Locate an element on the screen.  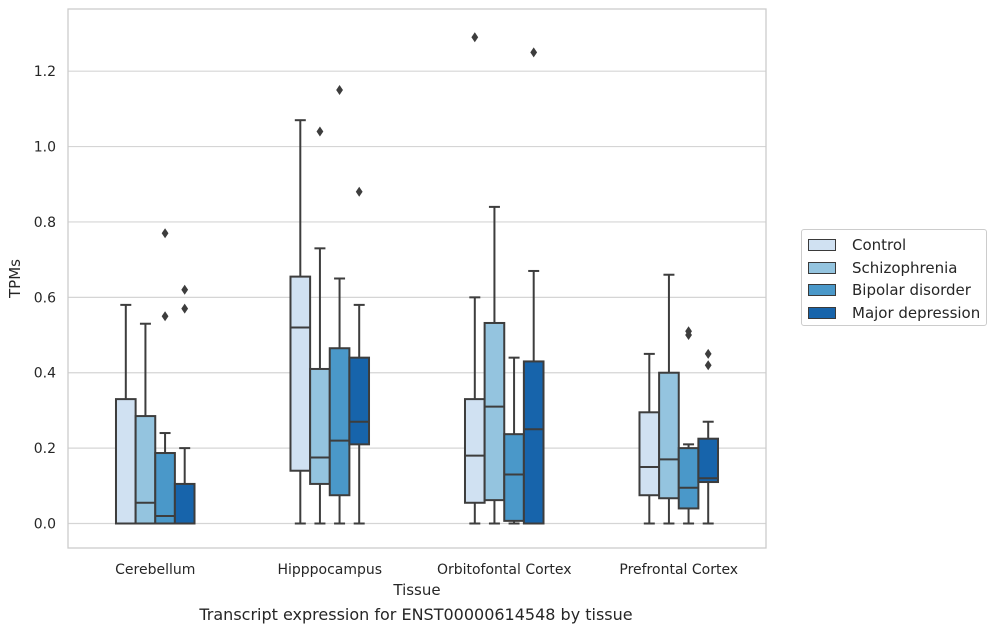
legend-label: Control is located at coordinates (879, 245).